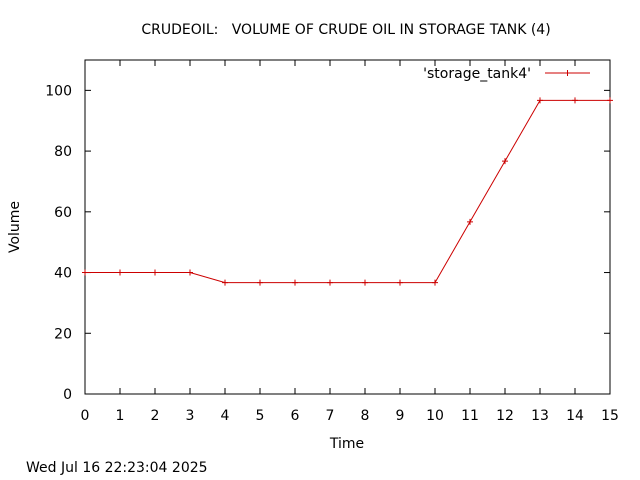 The height and width of the screenshot is (480, 640). Describe the element at coordinates (365, 416) in the screenshot. I see `x-tick-label: 8` at that location.